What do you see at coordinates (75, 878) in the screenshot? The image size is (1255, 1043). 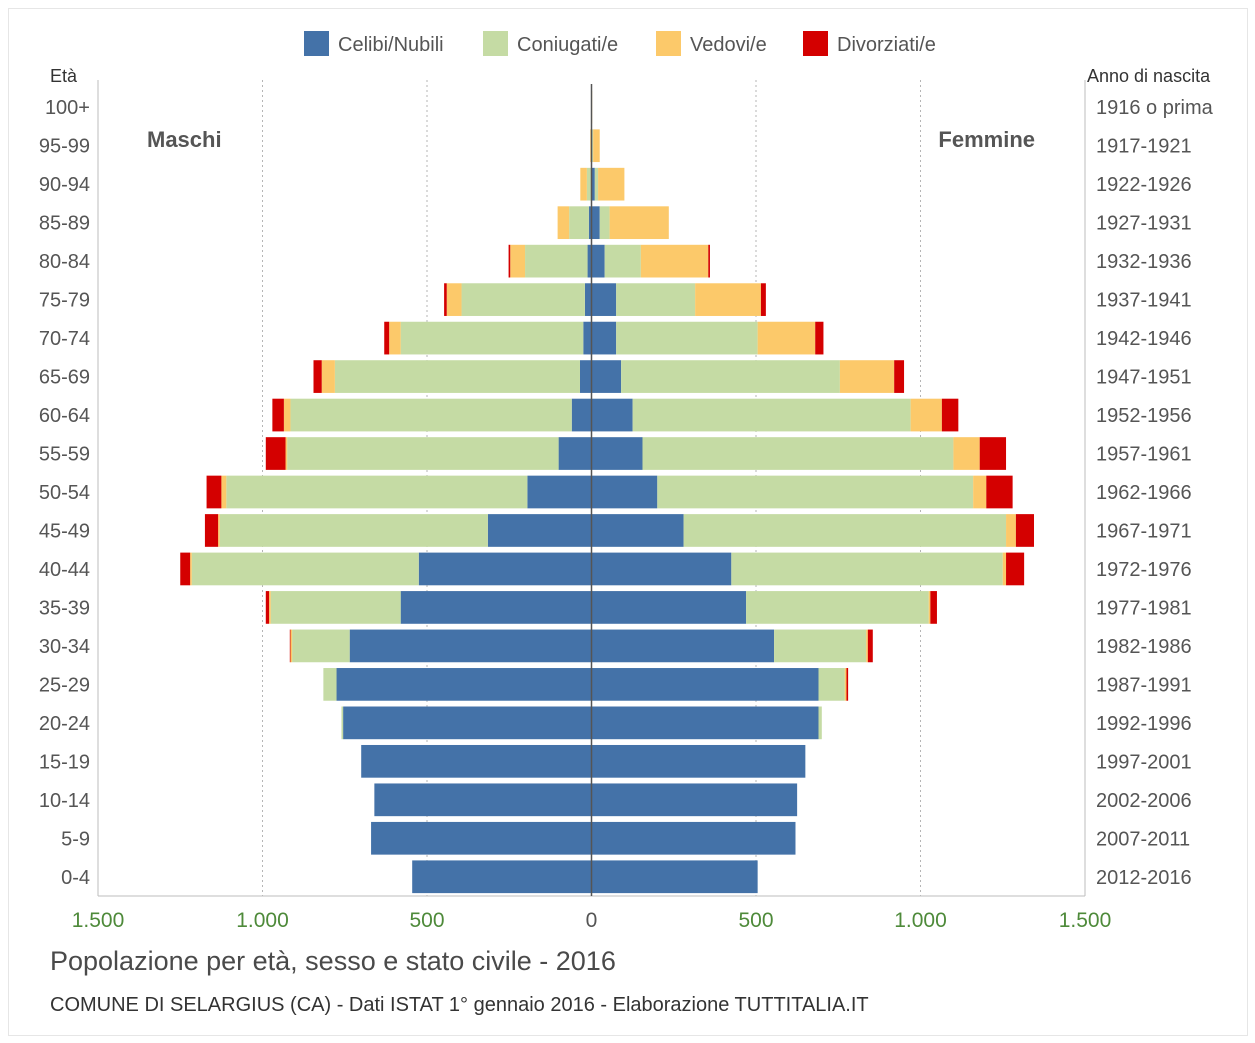 I see `age-label-20: 0-4` at bounding box center [75, 878].